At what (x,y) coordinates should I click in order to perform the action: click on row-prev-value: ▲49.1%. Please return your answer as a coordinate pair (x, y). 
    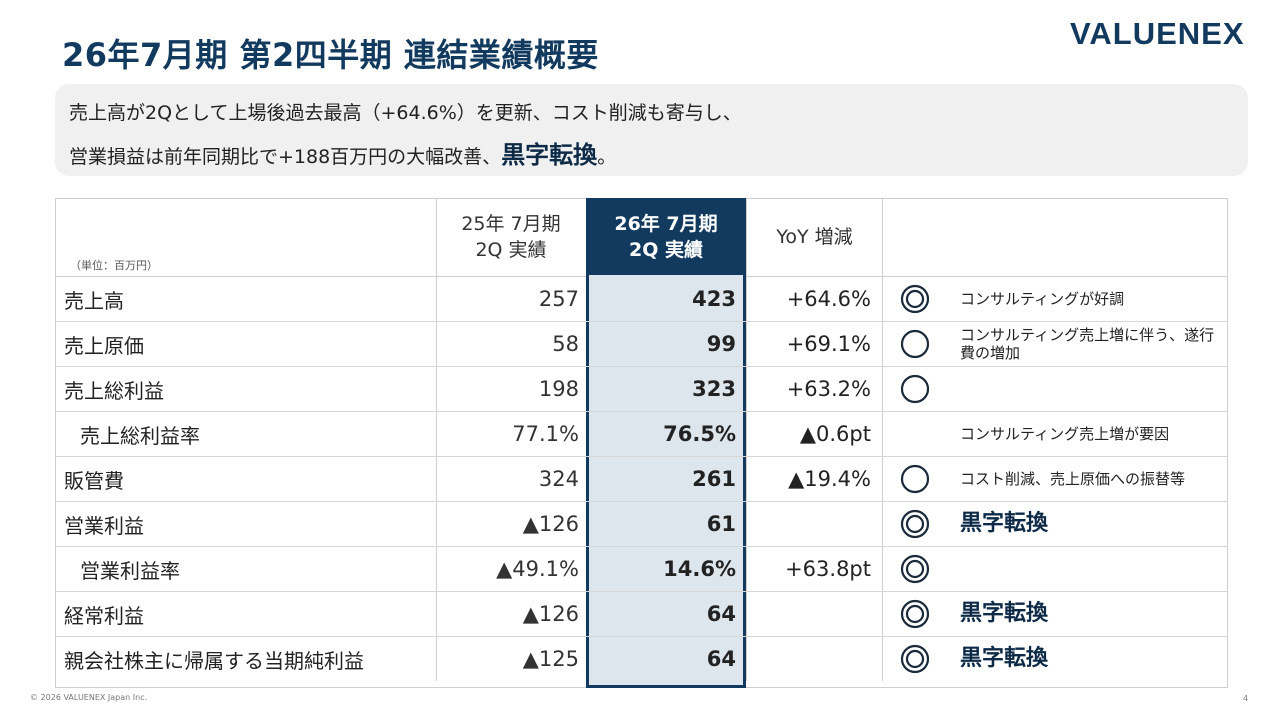
    Looking at the image, I should click on (510, 569).